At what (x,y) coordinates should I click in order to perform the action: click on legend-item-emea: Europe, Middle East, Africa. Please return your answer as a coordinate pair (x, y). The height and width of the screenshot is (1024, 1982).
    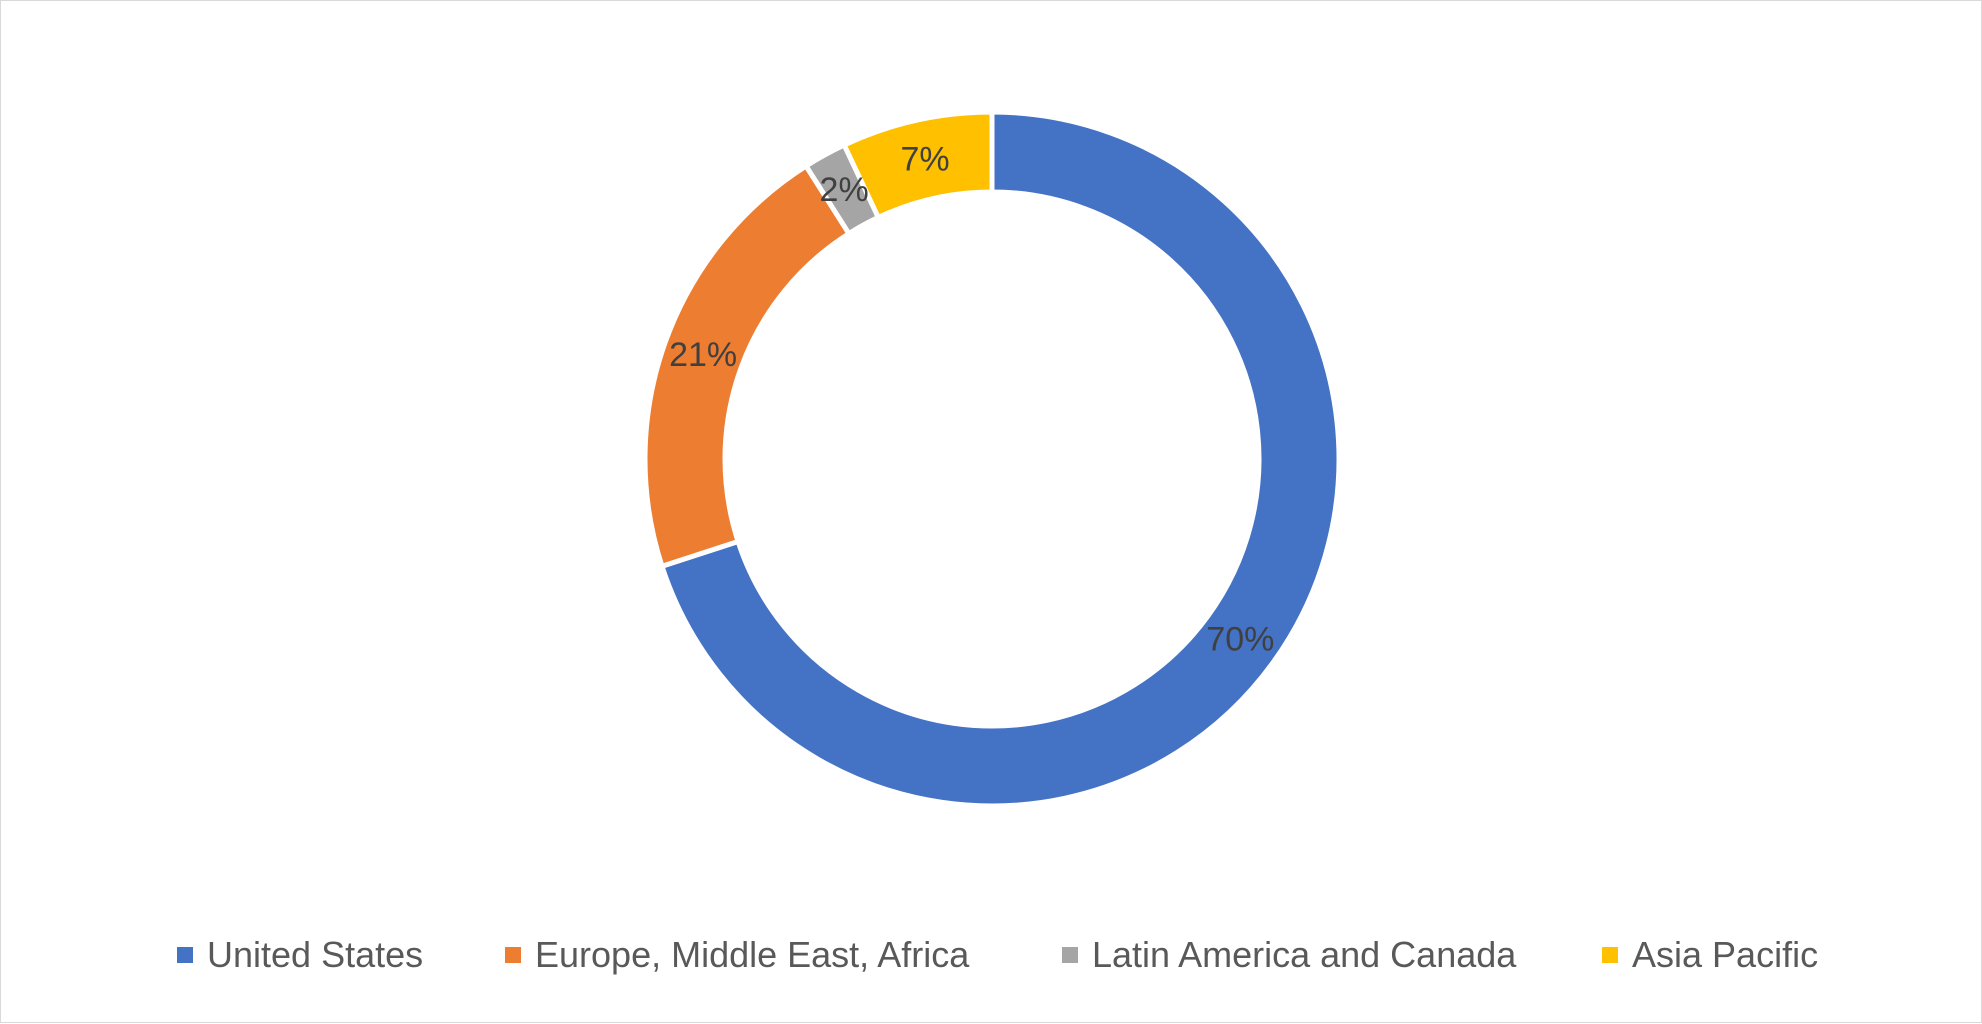
    Looking at the image, I should click on (737, 955).